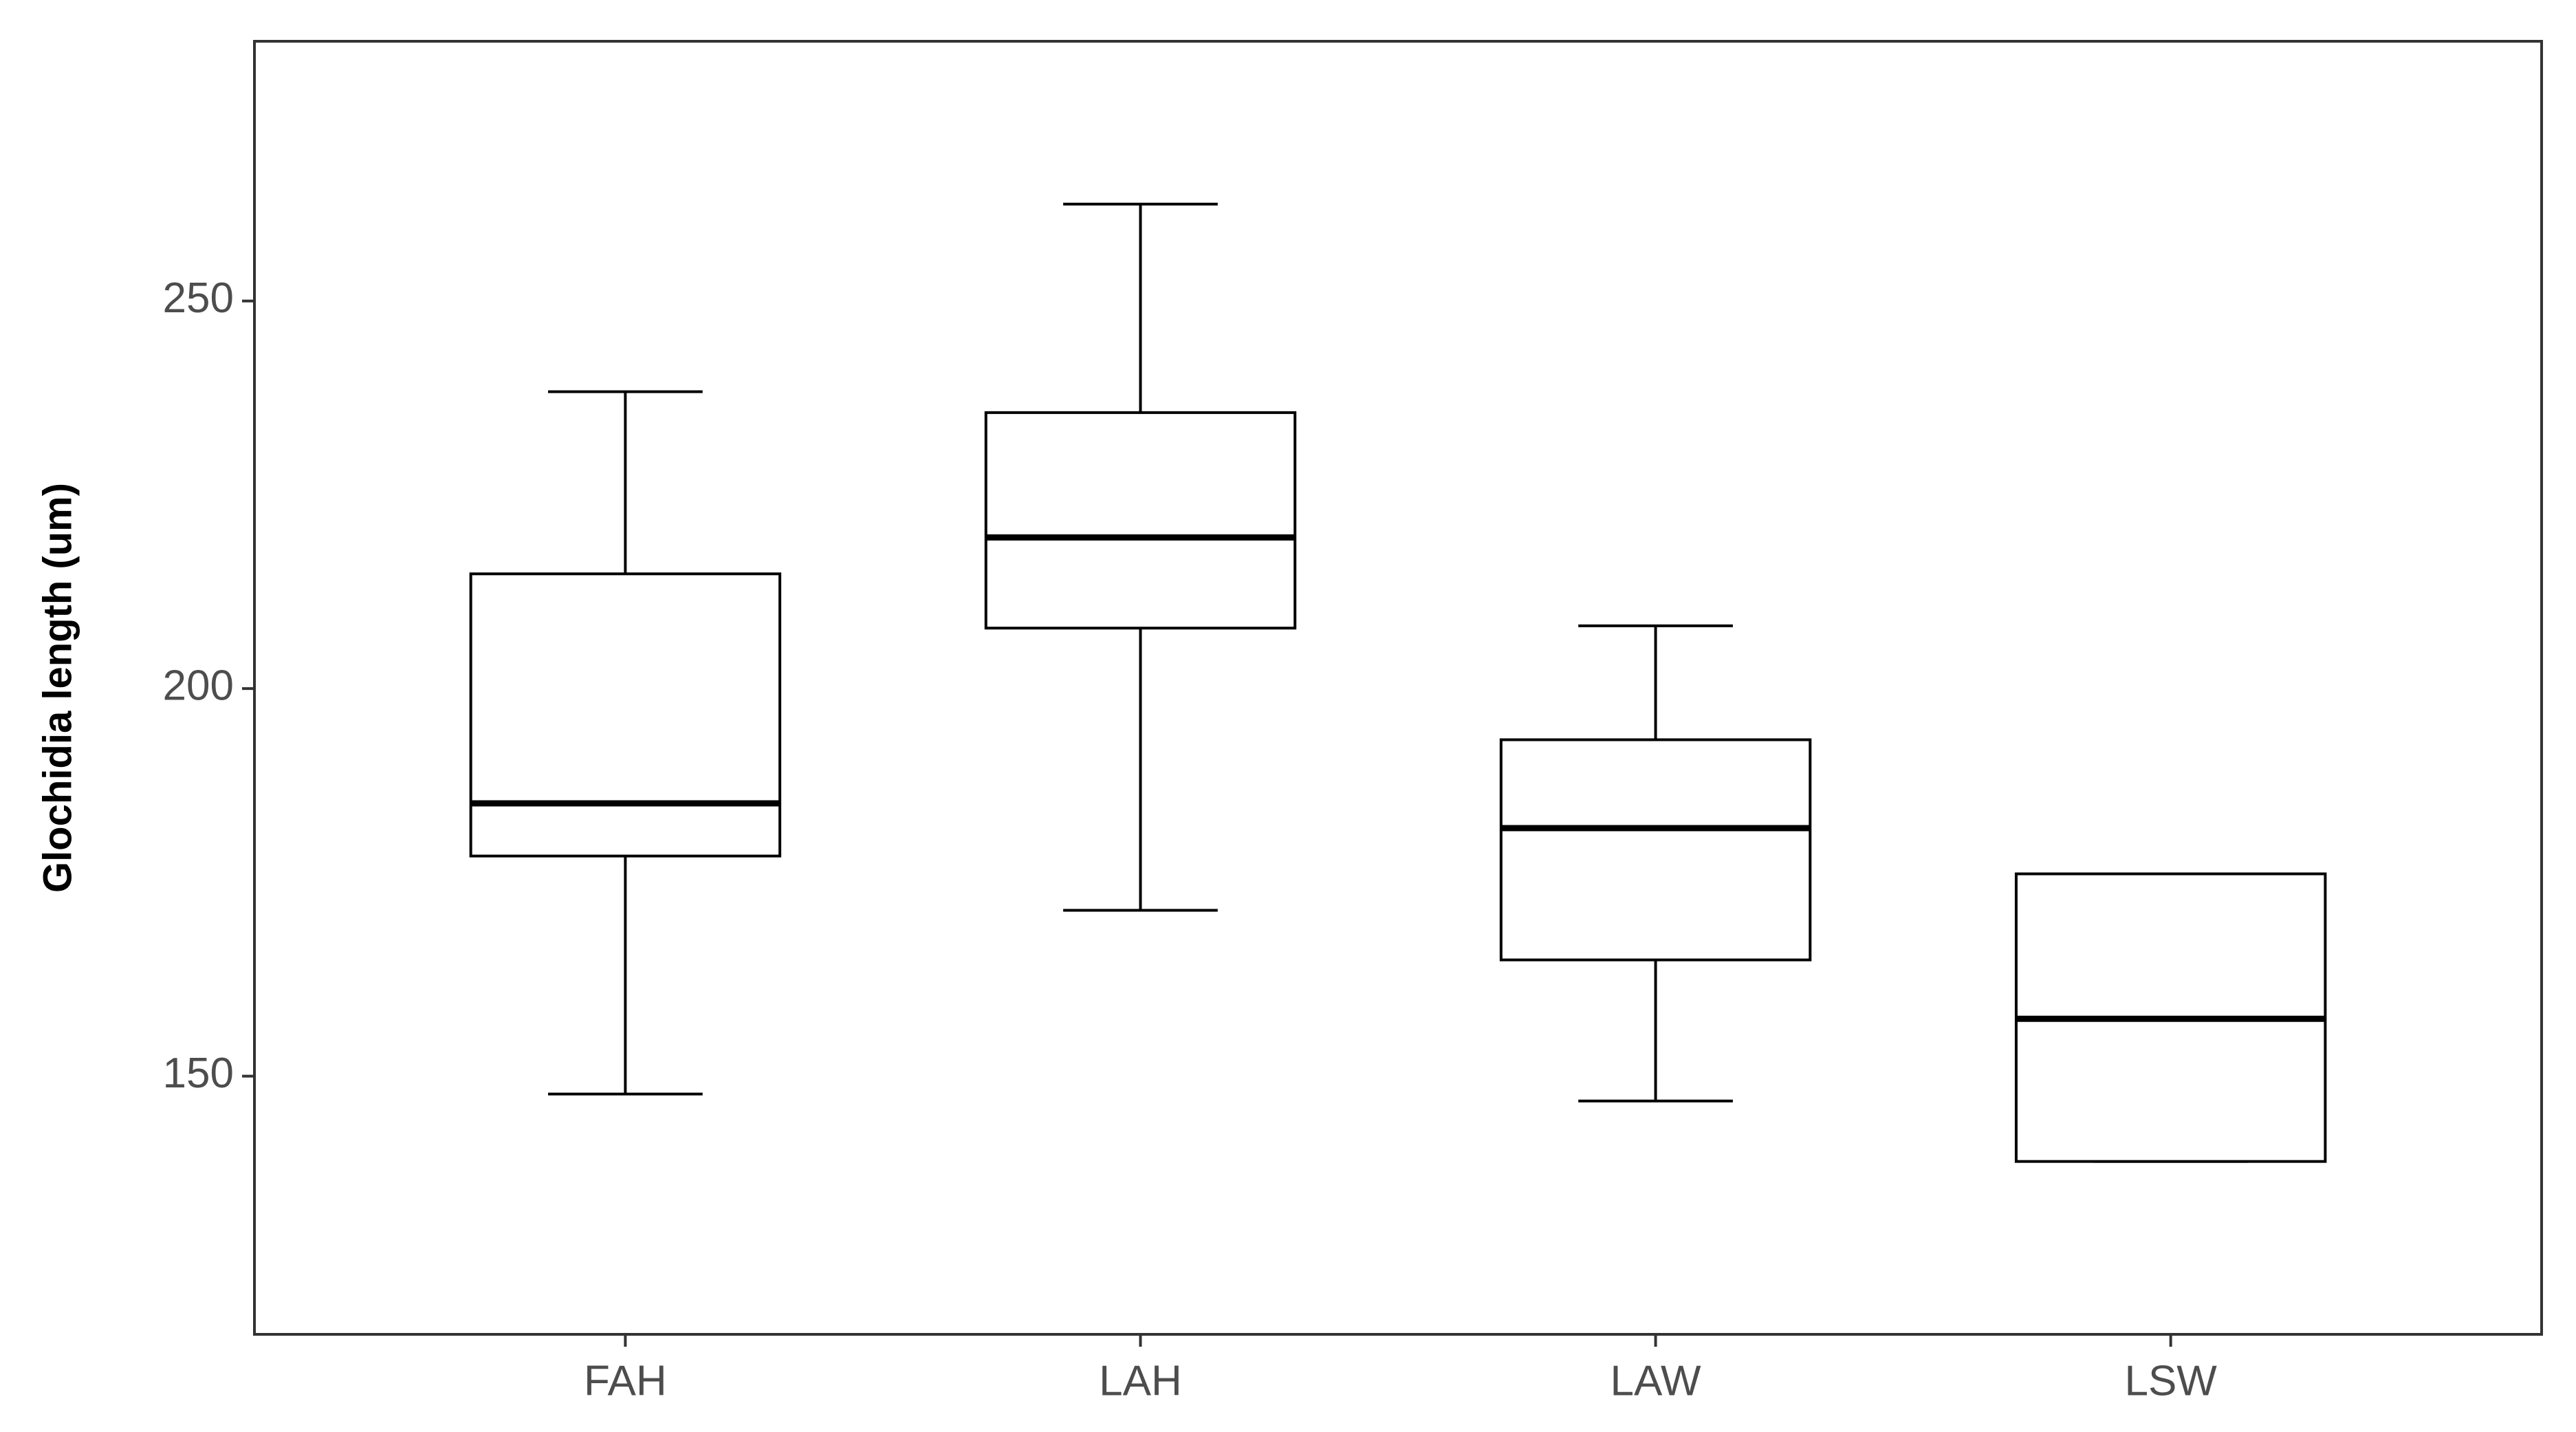 The image size is (2576, 1432). Describe the element at coordinates (198, 1073) in the screenshot. I see `y-tick-label: 150` at that location.